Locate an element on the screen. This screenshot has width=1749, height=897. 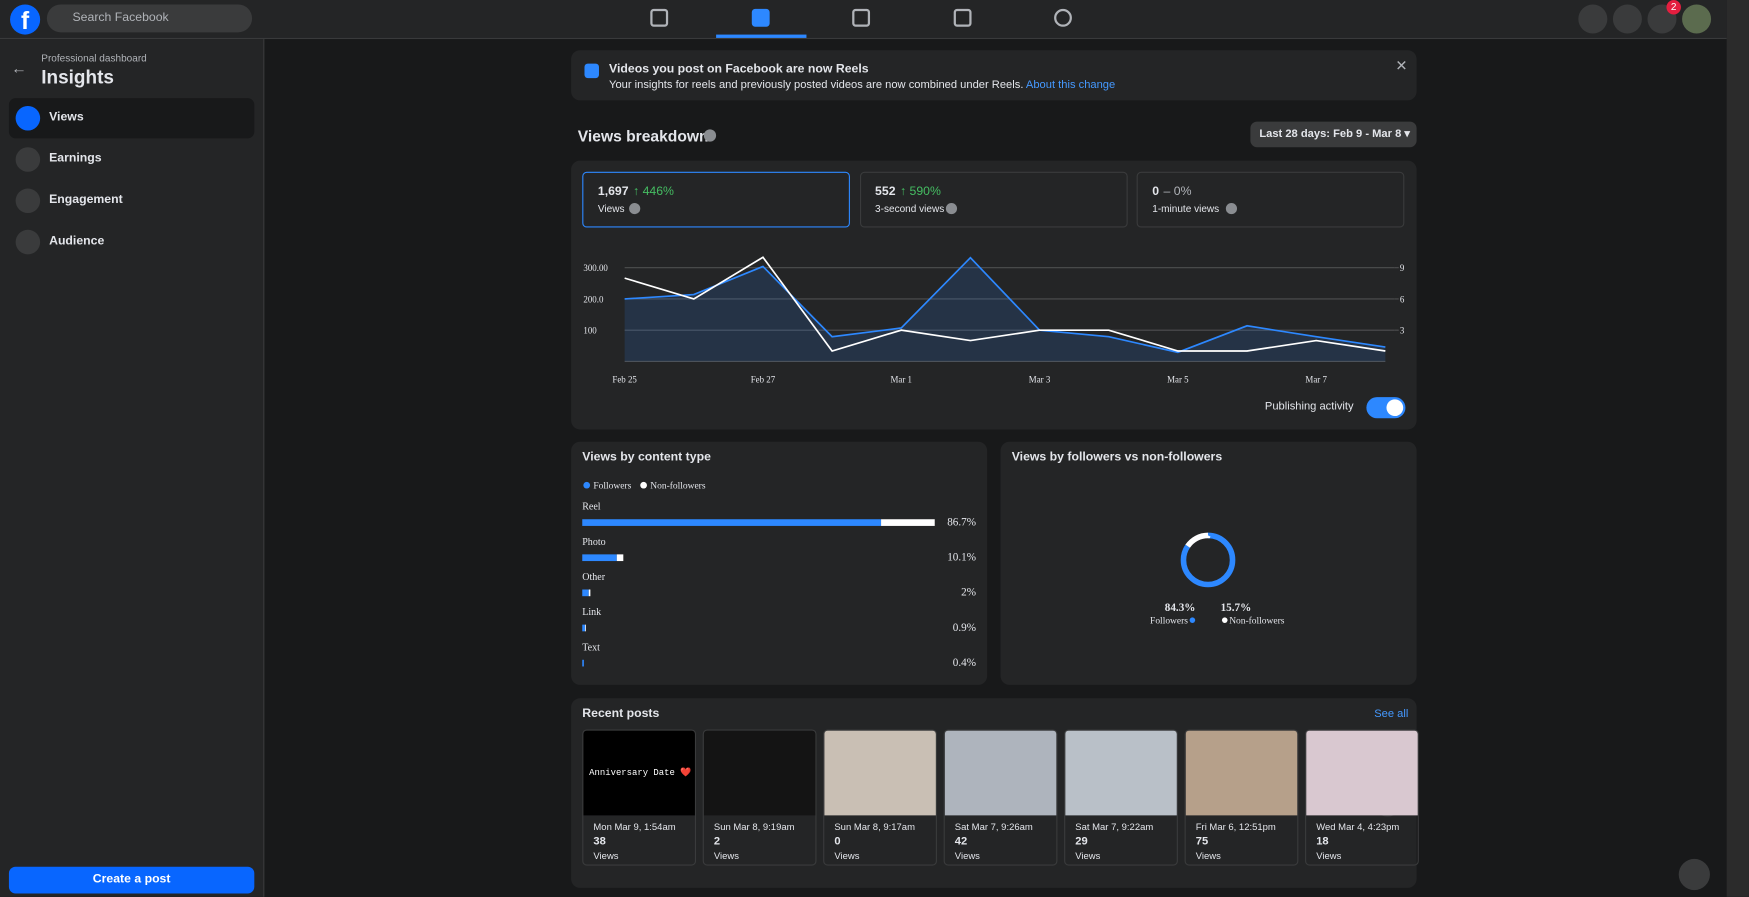
top-nav: f Search Facebook 2 is located at coordinates (863, 20).